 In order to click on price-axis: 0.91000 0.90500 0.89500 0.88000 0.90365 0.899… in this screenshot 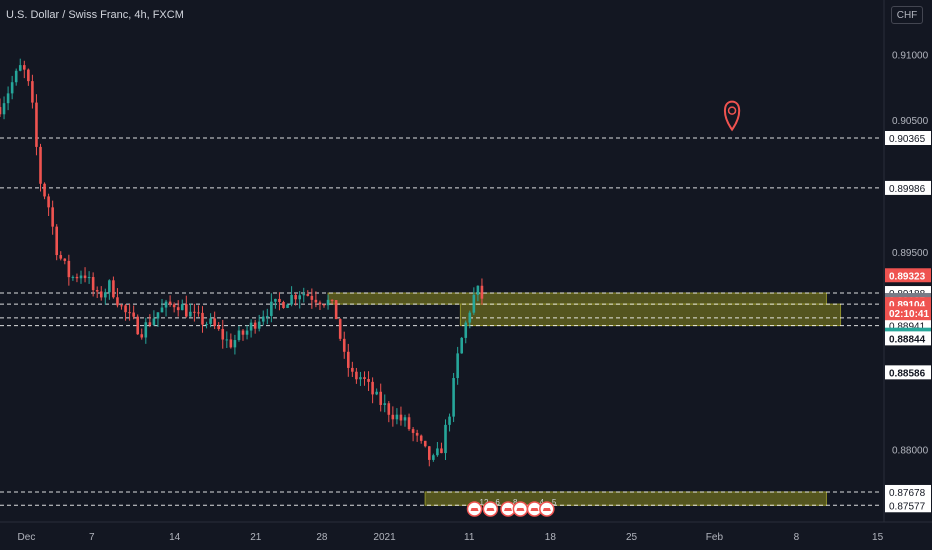, I will do `click(907, 261)`.